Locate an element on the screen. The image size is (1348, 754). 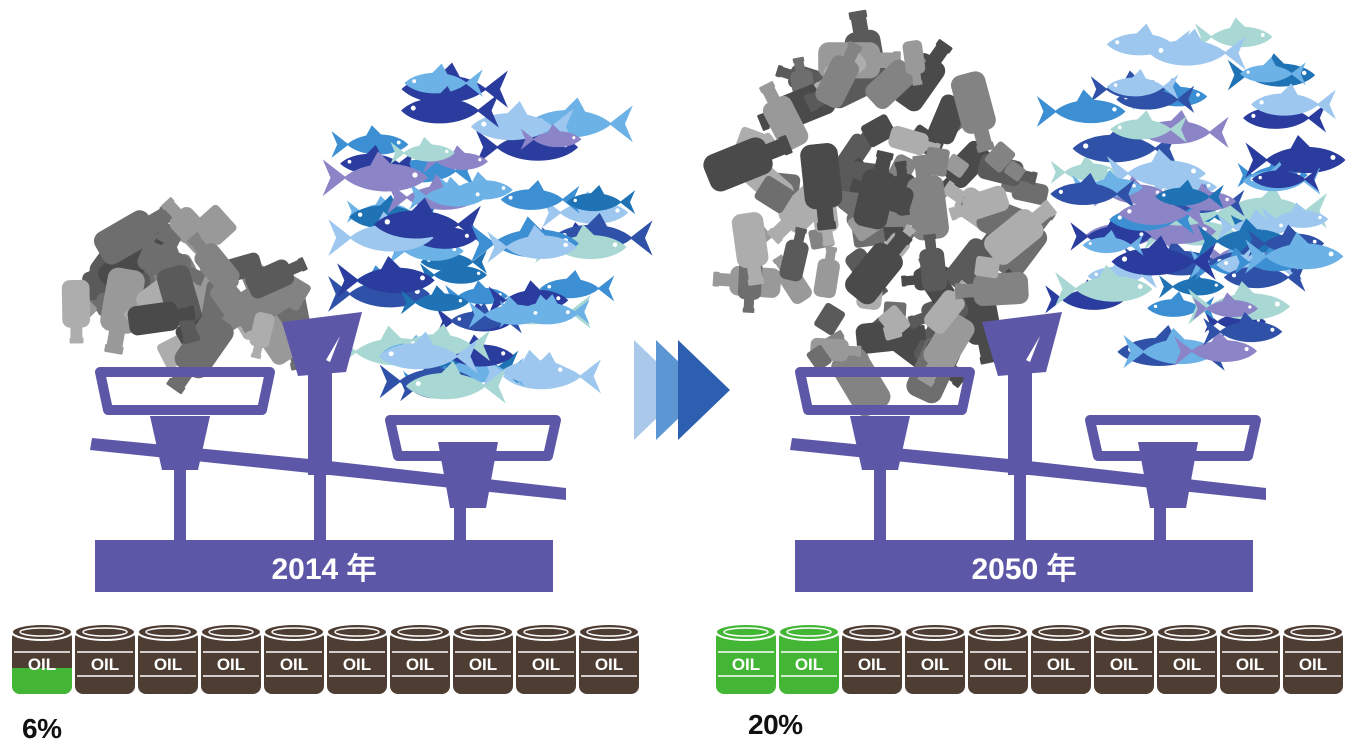
plastic-oil-share-2014: 6% is located at coordinates (42, 728).